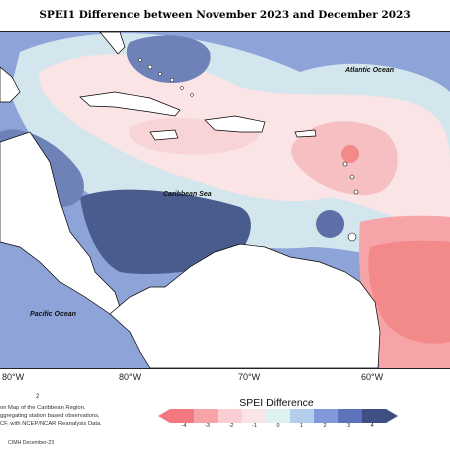 The image size is (450, 450). What do you see at coordinates (38, 397) in the screenshot?
I see `footnote-mark: 2` at bounding box center [38, 397].